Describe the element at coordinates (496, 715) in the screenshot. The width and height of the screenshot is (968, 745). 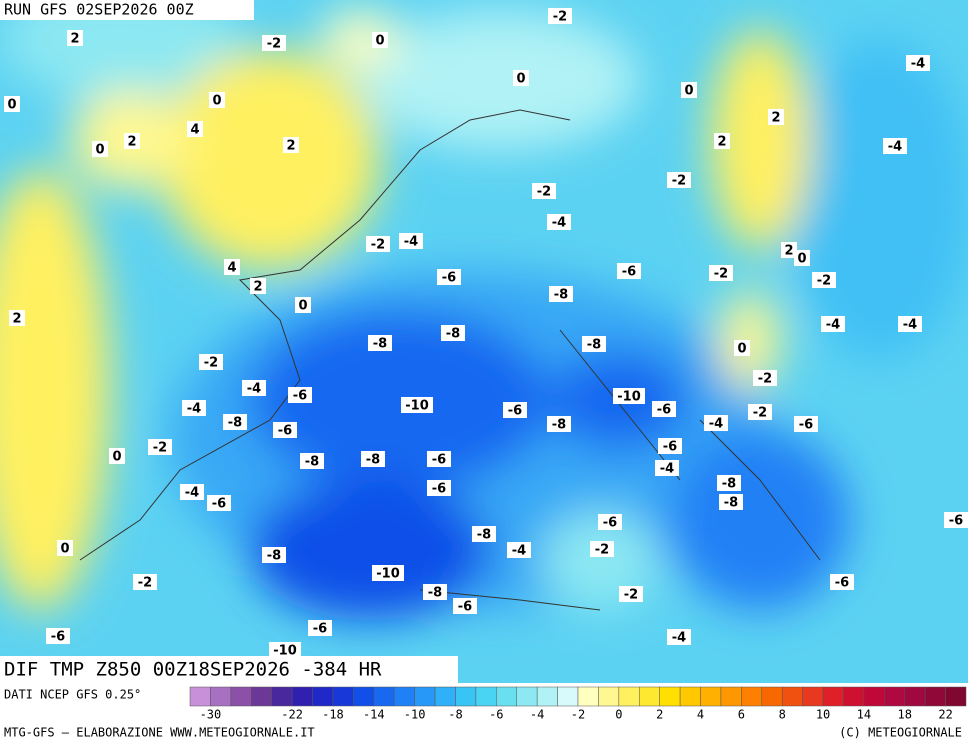
I see `color-bar-label: -6` at that location.